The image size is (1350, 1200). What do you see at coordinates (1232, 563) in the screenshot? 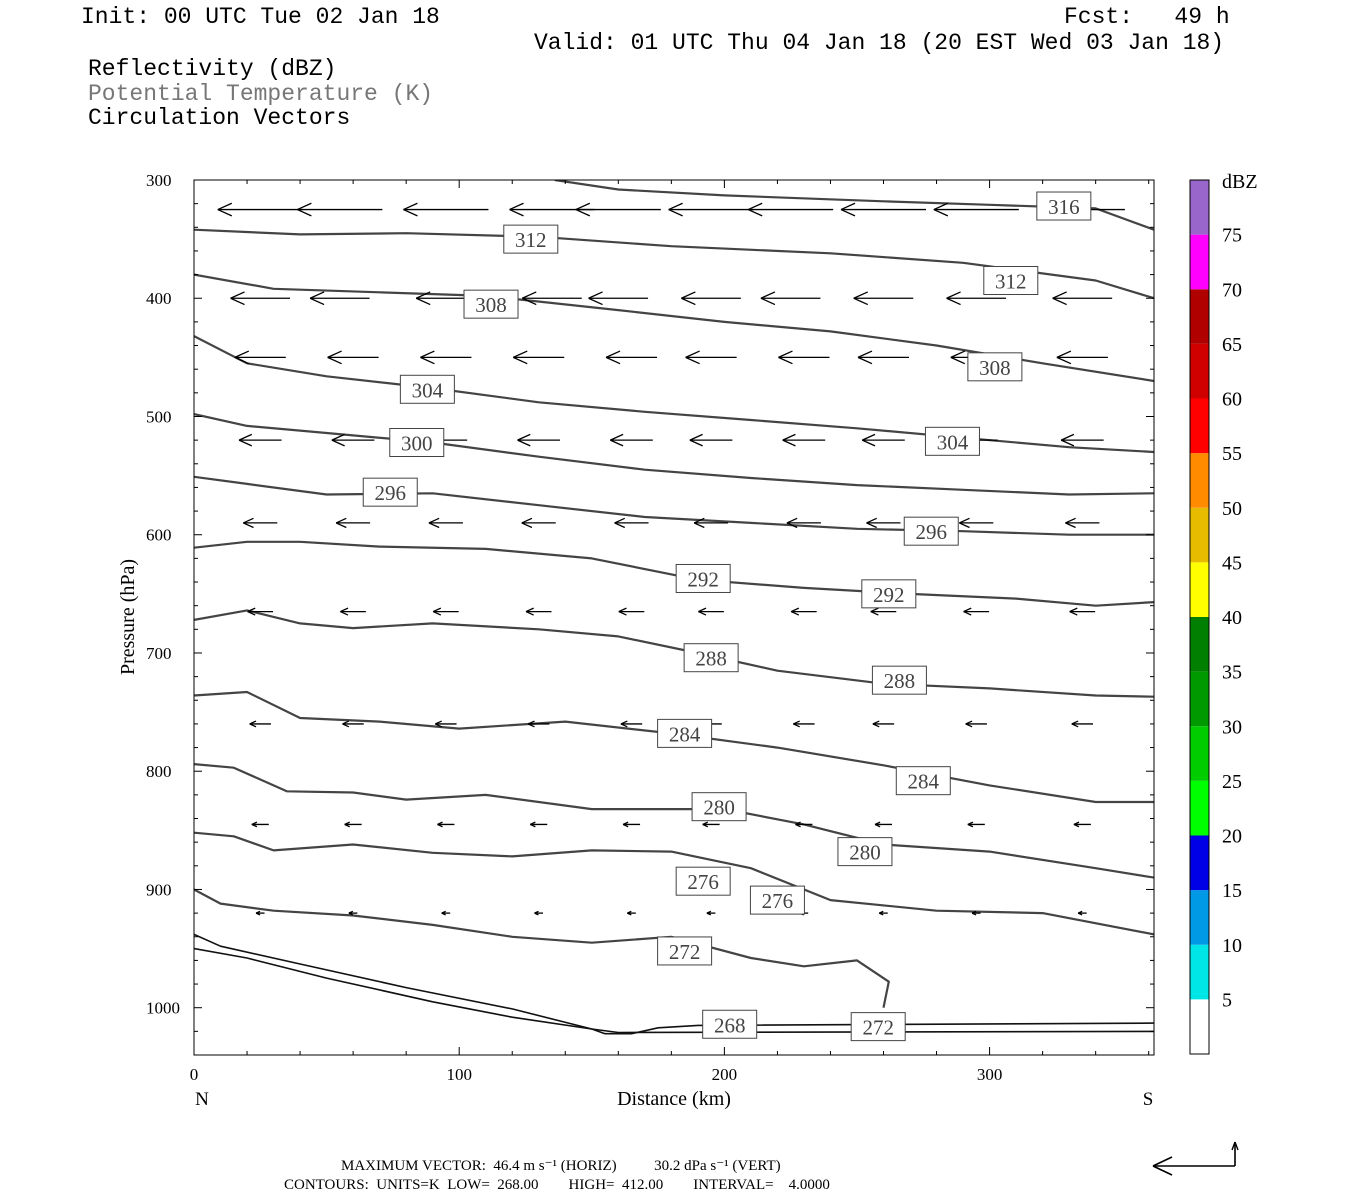
I see `colorbar-label: 45` at bounding box center [1232, 563].